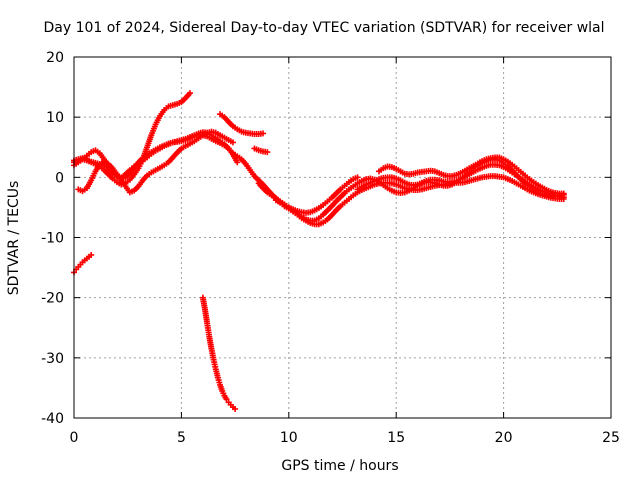  I want to click on series-track-f, so click(398, 189).